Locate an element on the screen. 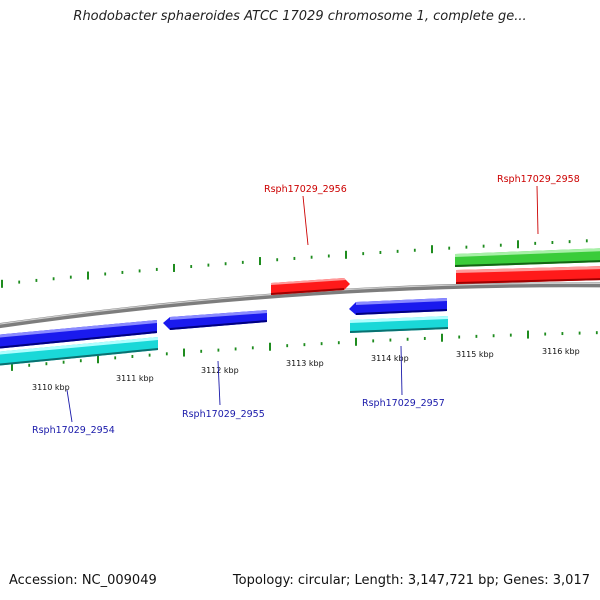 The height and width of the screenshot is (600, 600). outer-tick-ring is located at coordinates (294, 263).